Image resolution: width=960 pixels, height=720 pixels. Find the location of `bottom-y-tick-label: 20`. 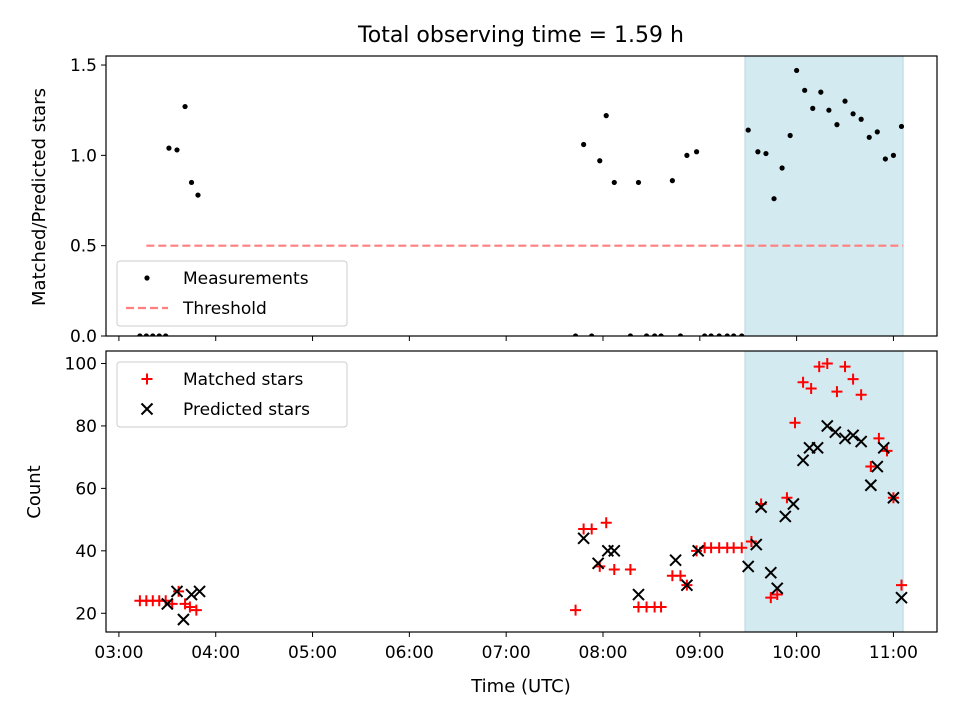

bottom-y-tick-label: 20 is located at coordinates (86, 614).